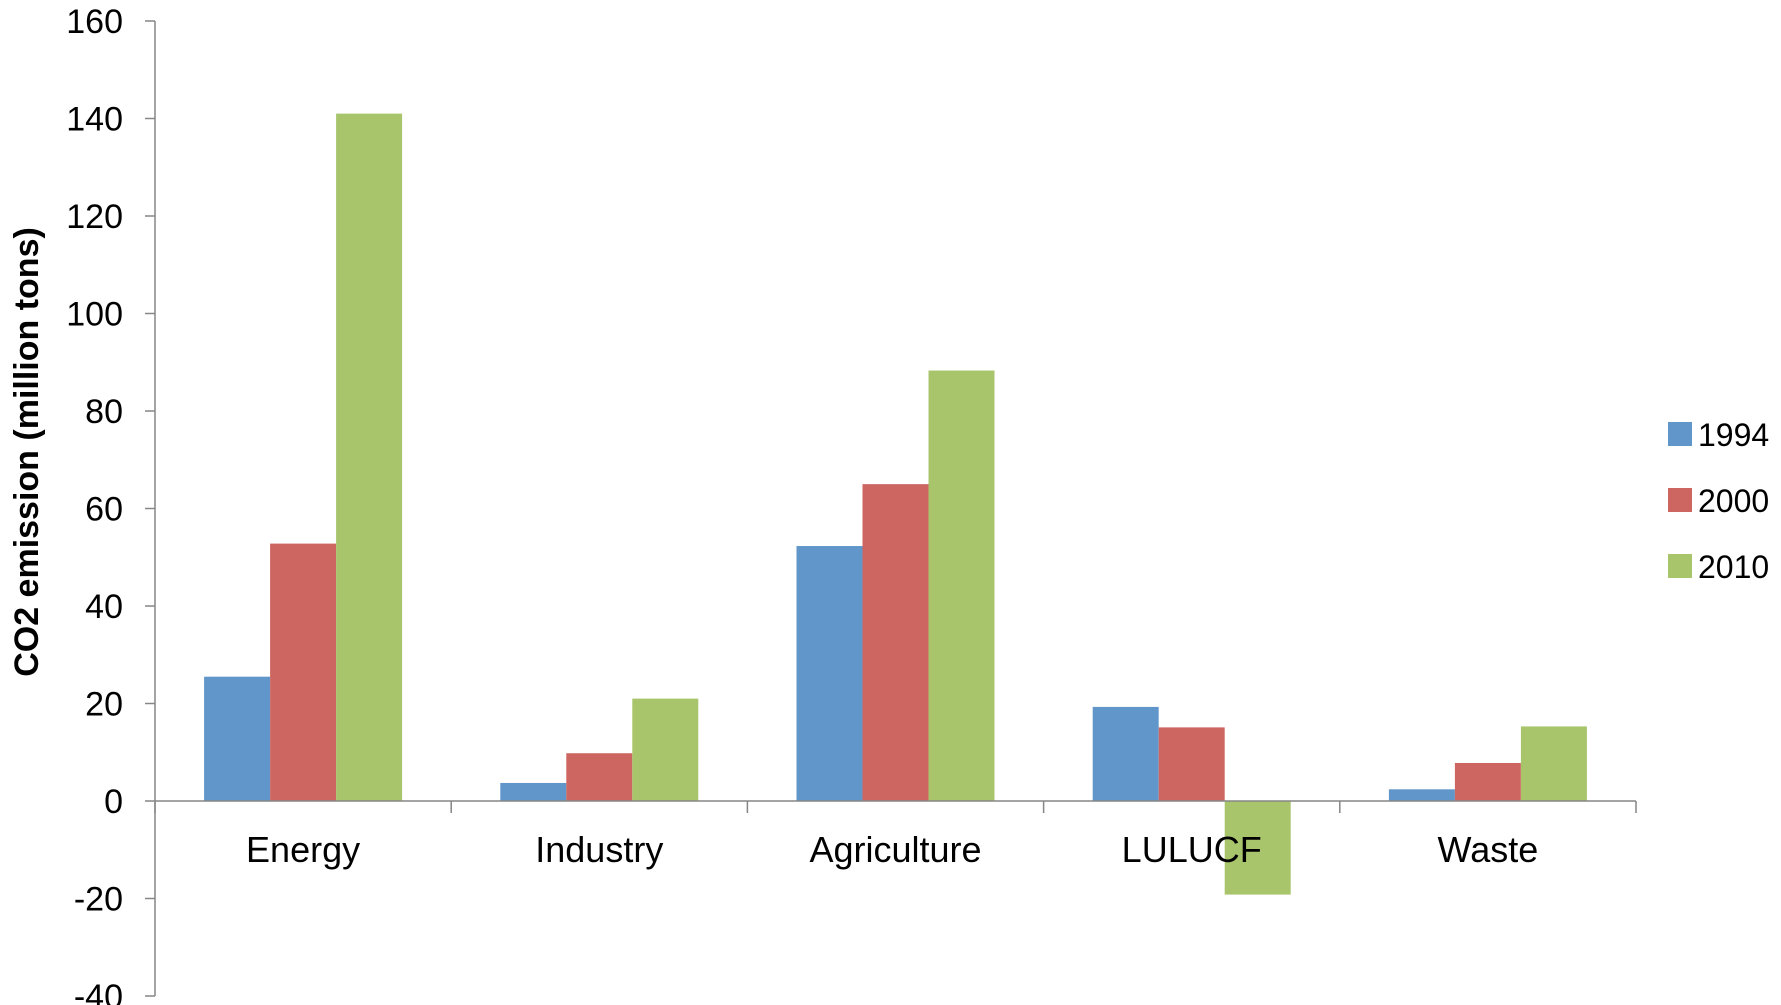 This screenshot has width=1781, height=1005. What do you see at coordinates (599, 777) in the screenshot?
I see `bar-industry-2000` at bounding box center [599, 777].